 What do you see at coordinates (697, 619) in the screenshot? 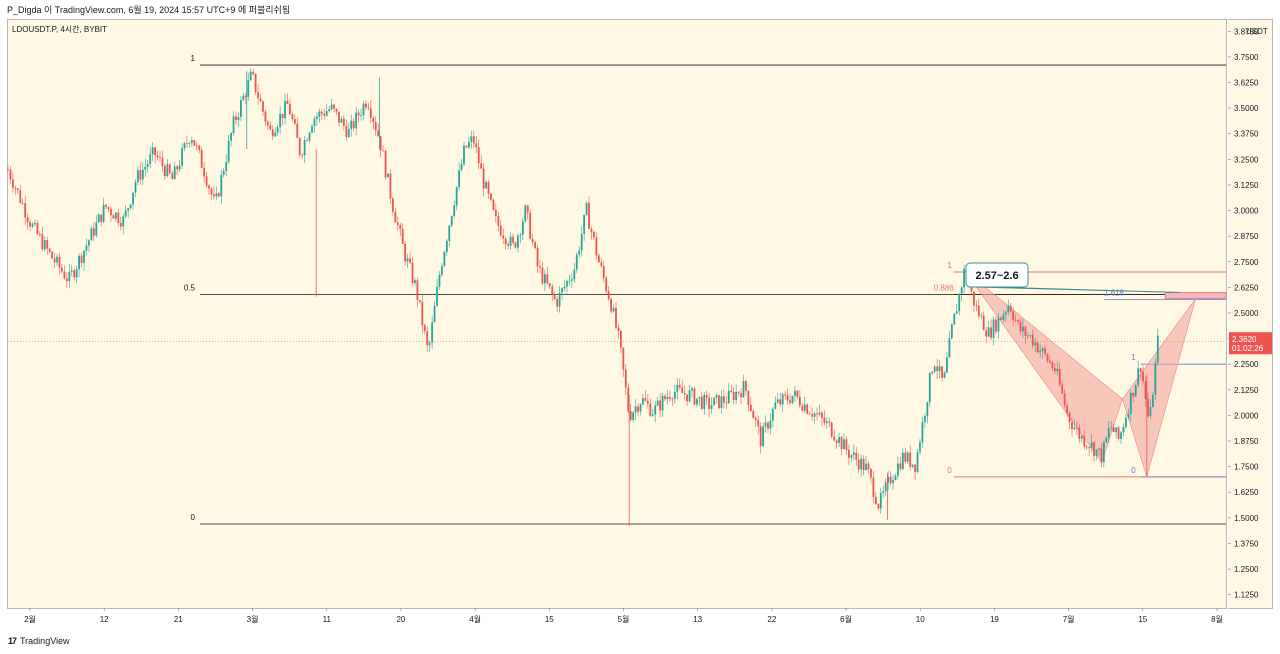
I see `time-tick-label: 13` at bounding box center [697, 619].